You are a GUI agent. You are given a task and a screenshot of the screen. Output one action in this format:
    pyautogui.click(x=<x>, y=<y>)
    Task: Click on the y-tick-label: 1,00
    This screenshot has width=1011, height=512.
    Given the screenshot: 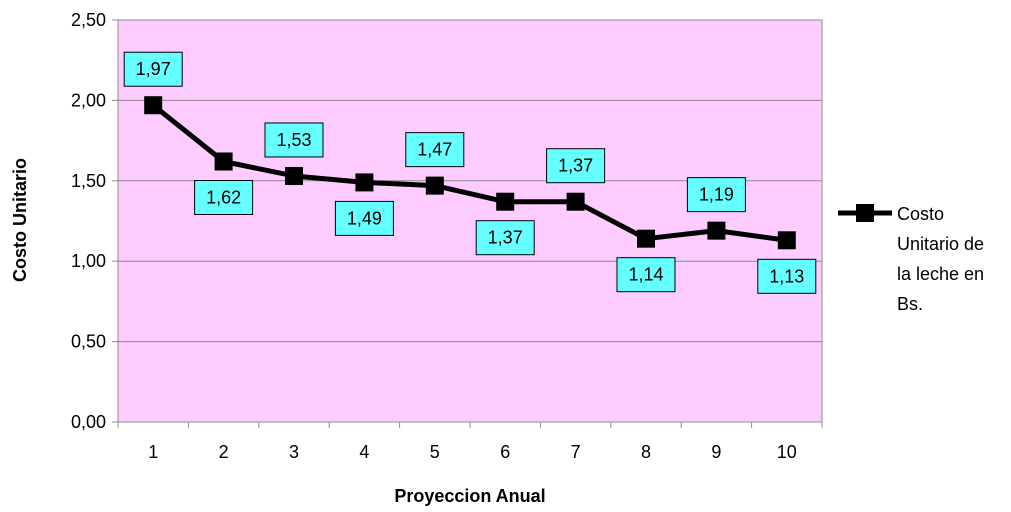 What is the action you would take?
    pyautogui.click(x=88, y=261)
    